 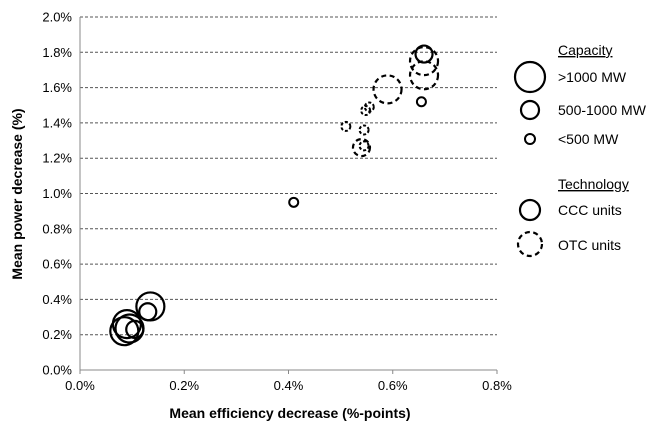 What do you see at coordinates (602, 110) in the screenshot?
I see `legend-capacity-medium-label: 500-1000 MW` at bounding box center [602, 110].